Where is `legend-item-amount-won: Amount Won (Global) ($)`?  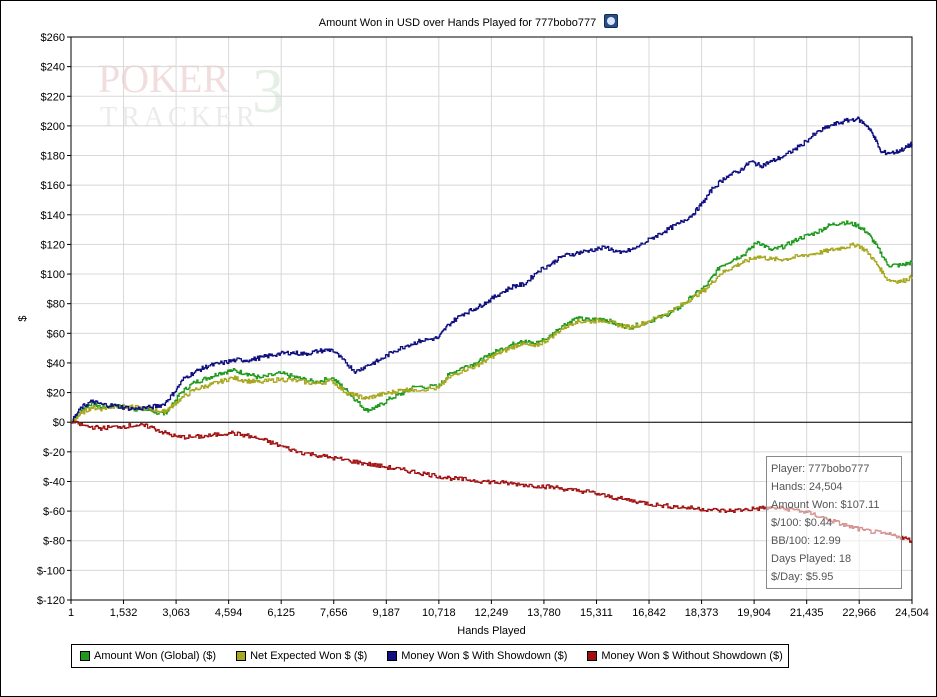
legend-item-amount-won: Amount Won (Global) ($) is located at coordinates (148, 656).